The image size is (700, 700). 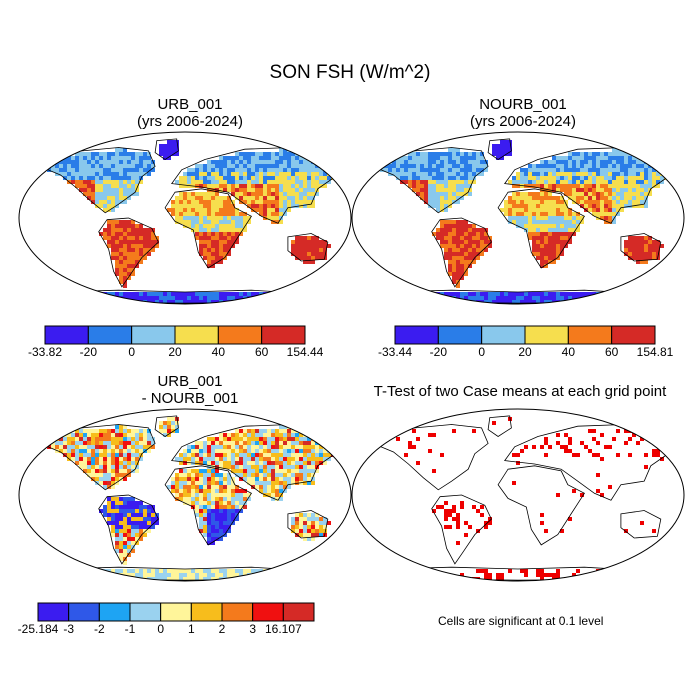 What do you see at coordinates (283, 629) in the screenshot?
I see `colorbar-diff-label-8: 16.107` at bounding box center [283, 629].